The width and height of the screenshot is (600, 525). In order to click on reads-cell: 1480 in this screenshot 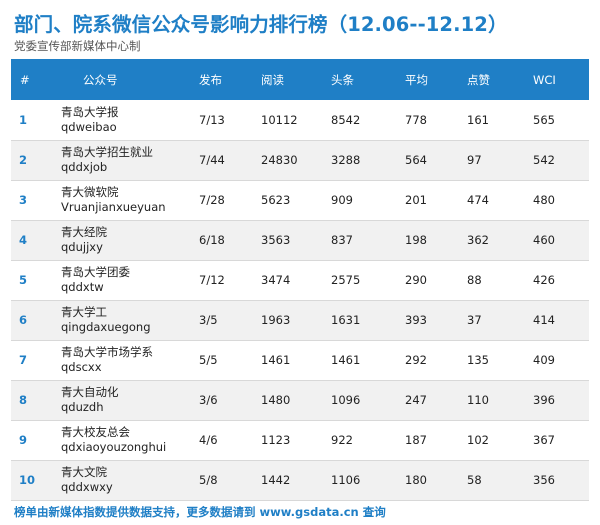, I will do `click(296, 400)`.